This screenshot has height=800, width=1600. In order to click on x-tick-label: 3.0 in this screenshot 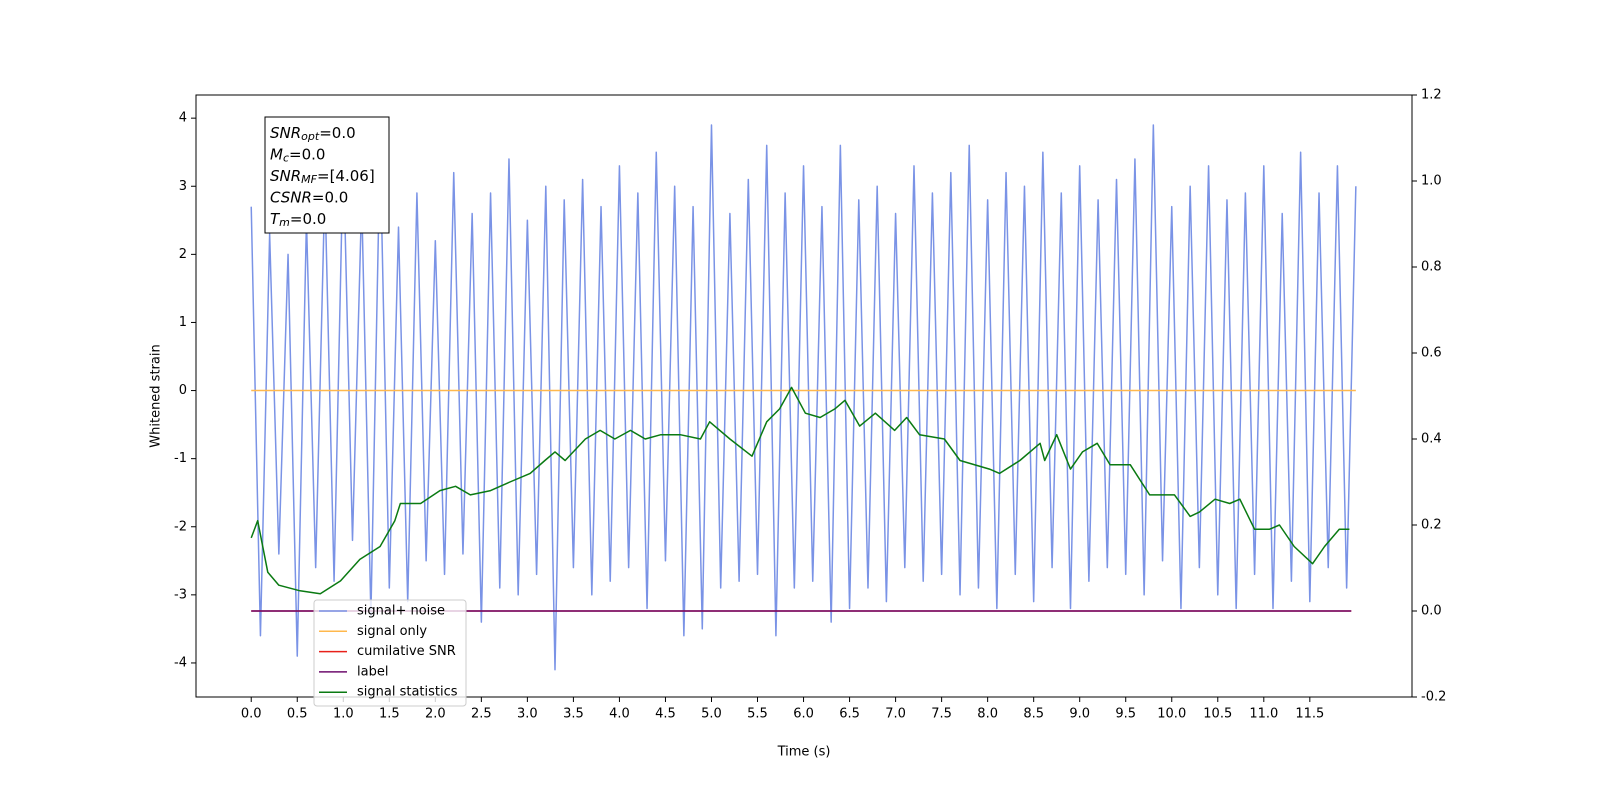, I will do `click(527, 714)`.